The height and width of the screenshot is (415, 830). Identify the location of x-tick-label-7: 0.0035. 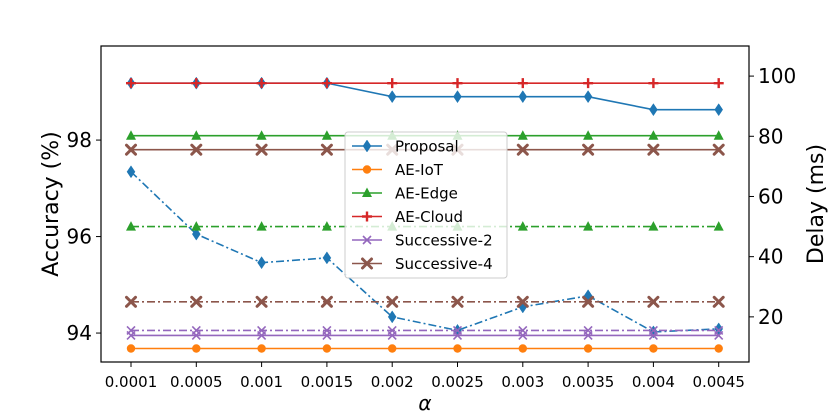
(588, 382).